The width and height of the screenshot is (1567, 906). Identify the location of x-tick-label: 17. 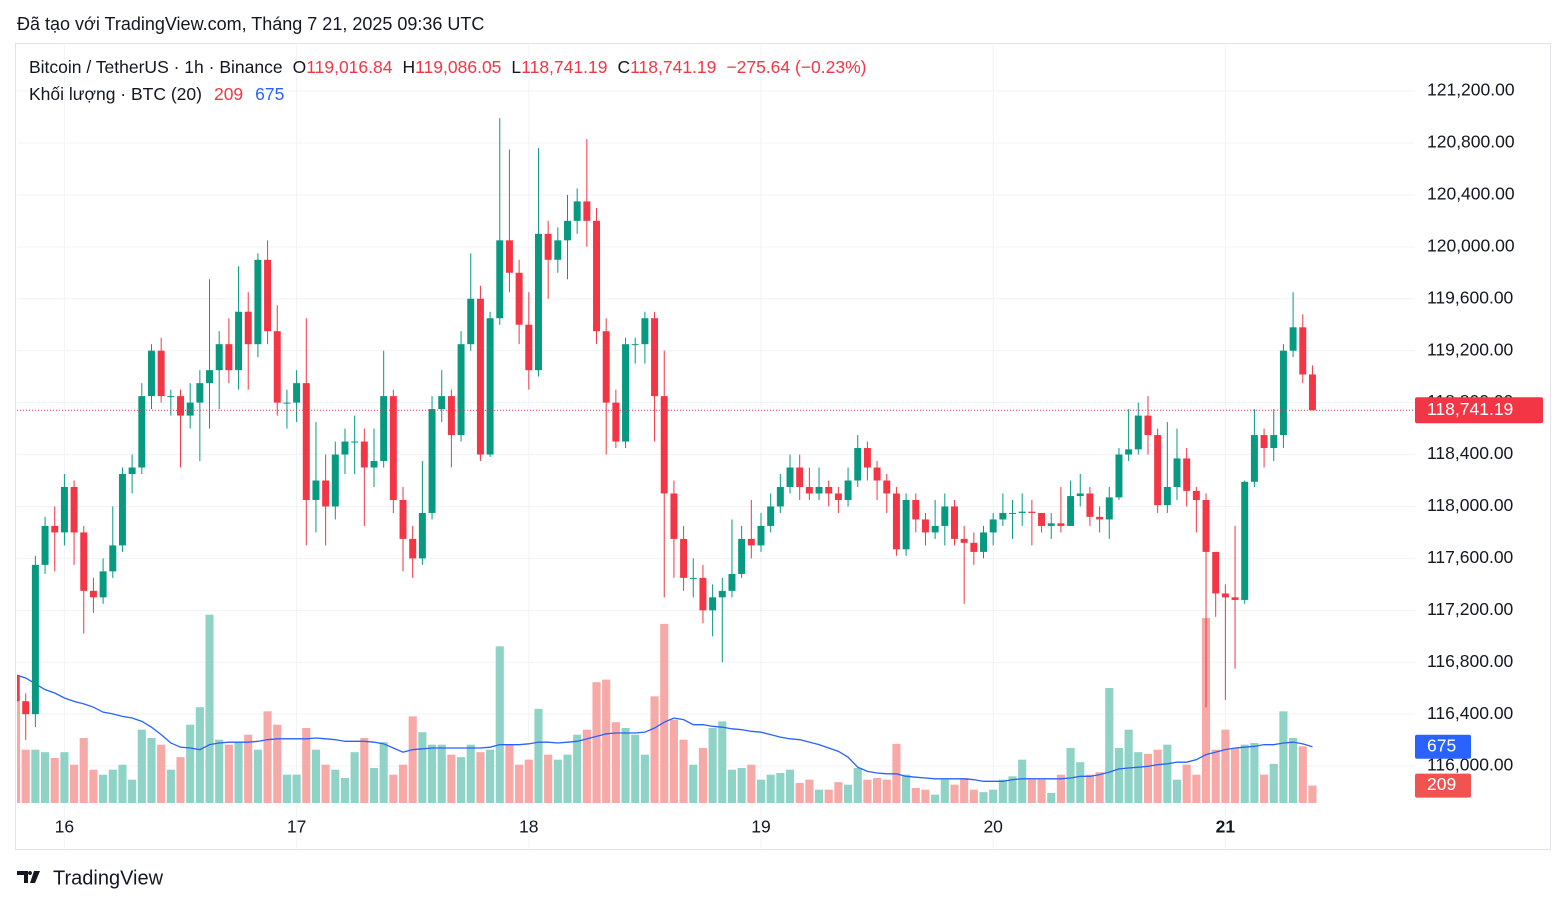
(296, 827).